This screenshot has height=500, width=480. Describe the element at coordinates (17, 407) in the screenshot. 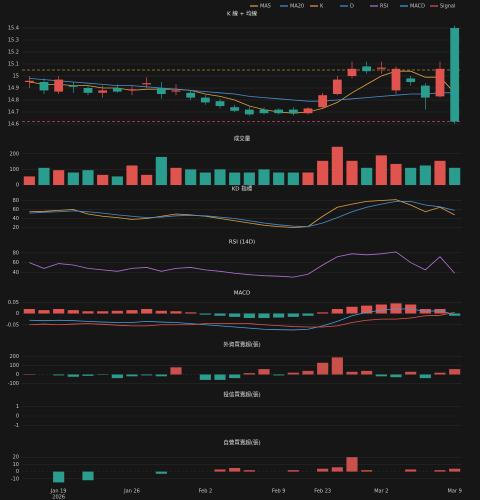

I see `y-tick-label: 1` at that location.